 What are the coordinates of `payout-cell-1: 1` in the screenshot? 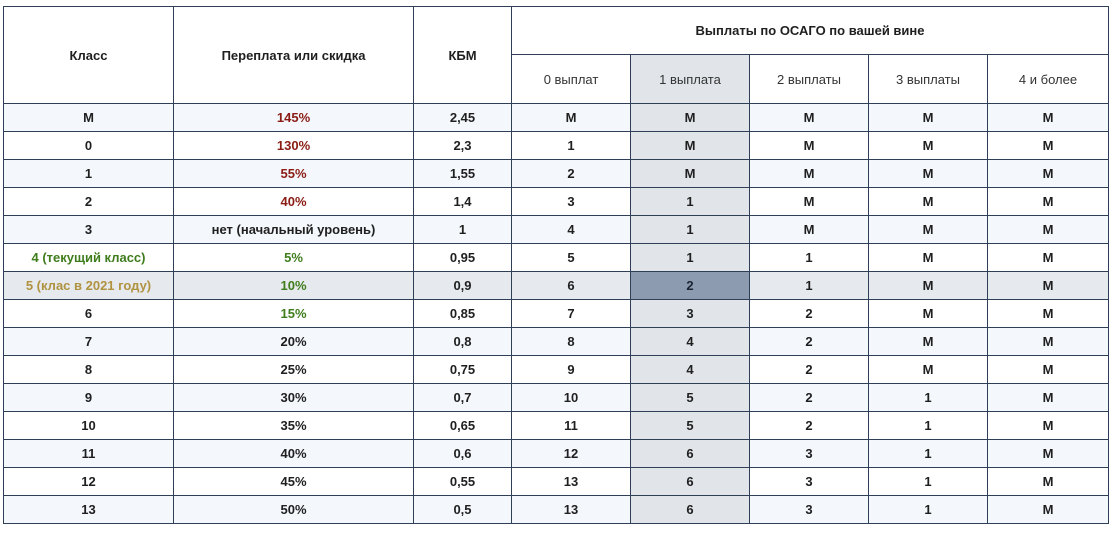 It's located at (690, 229).